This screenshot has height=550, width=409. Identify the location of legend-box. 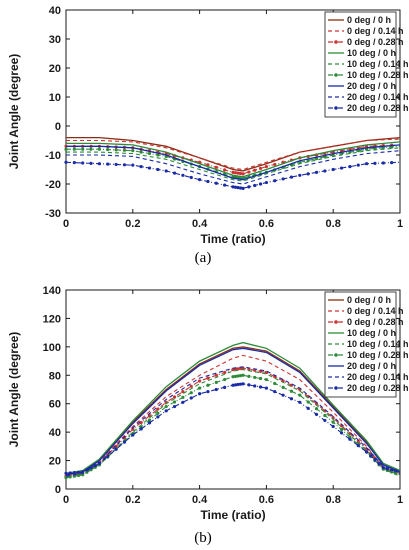
(360, 64).